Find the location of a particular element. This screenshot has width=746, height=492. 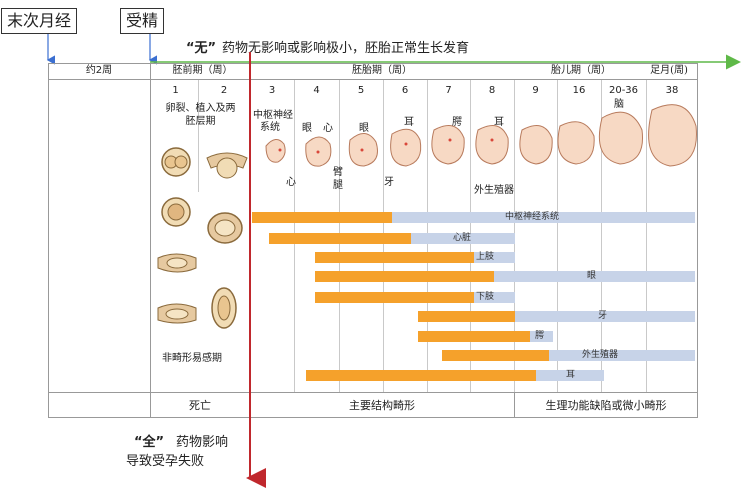

full-effect-line2: 导致受孕失败 is located at coordinates (165, 461).